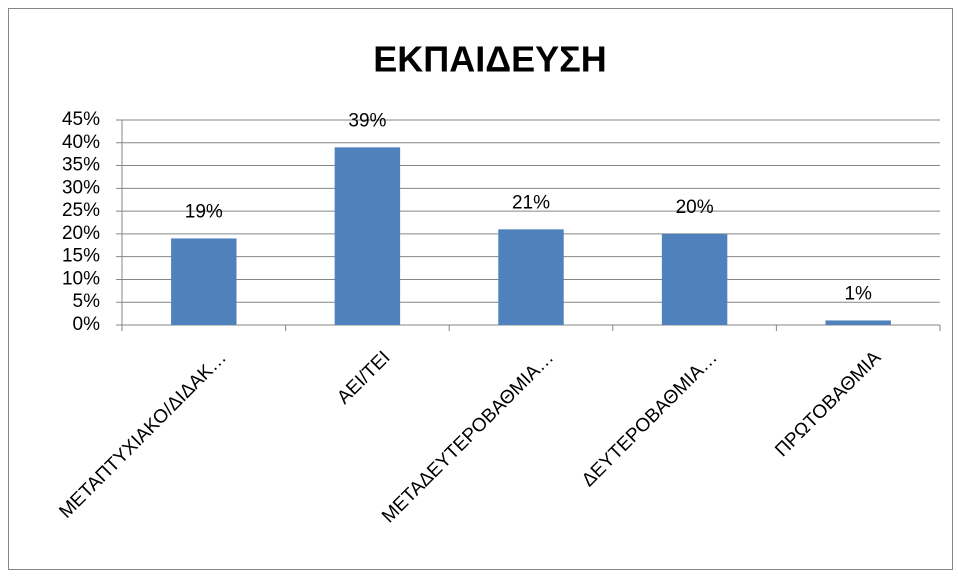  What do you see at coordinates (81, 142) in the screenshot?
I see `y-tick-label: 40%` at bounding box center [81, 142].